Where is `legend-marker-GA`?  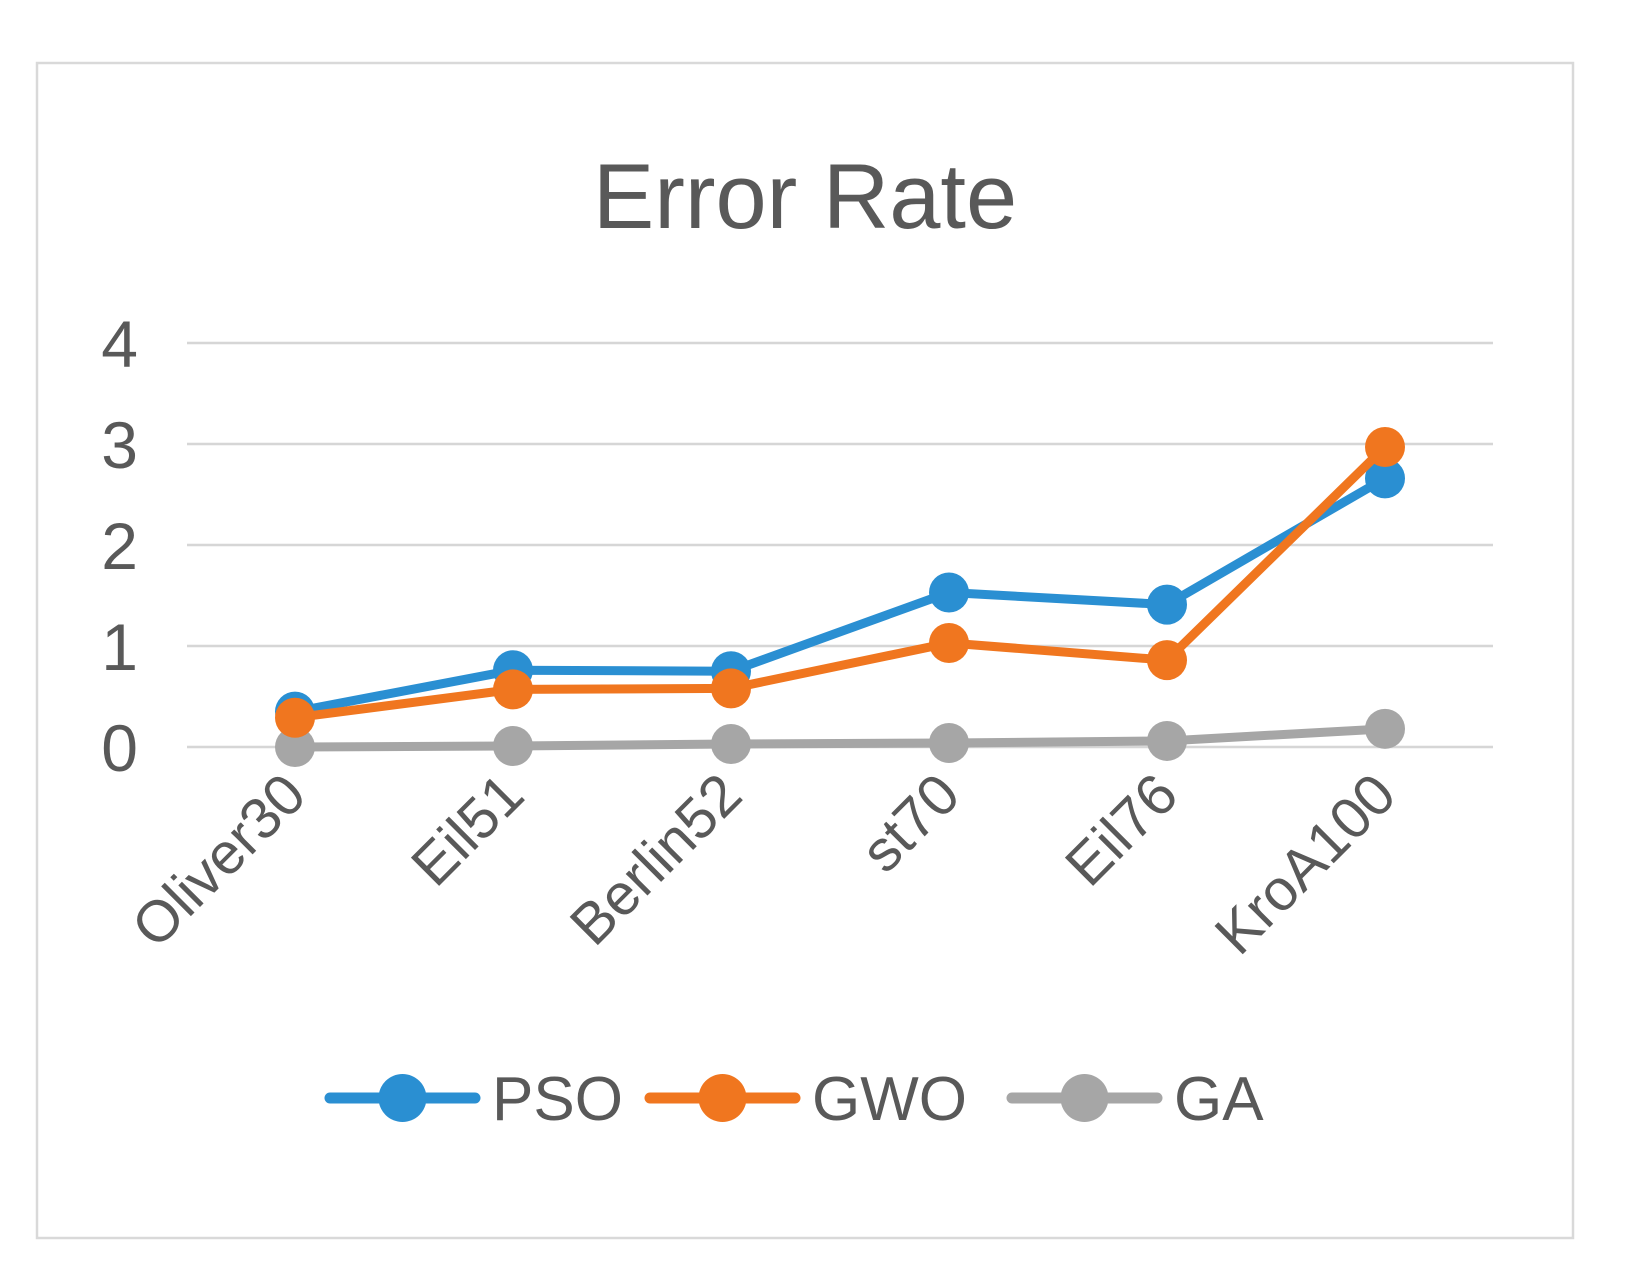 legend-marker-GA is located at coordinates (1084, 1098).